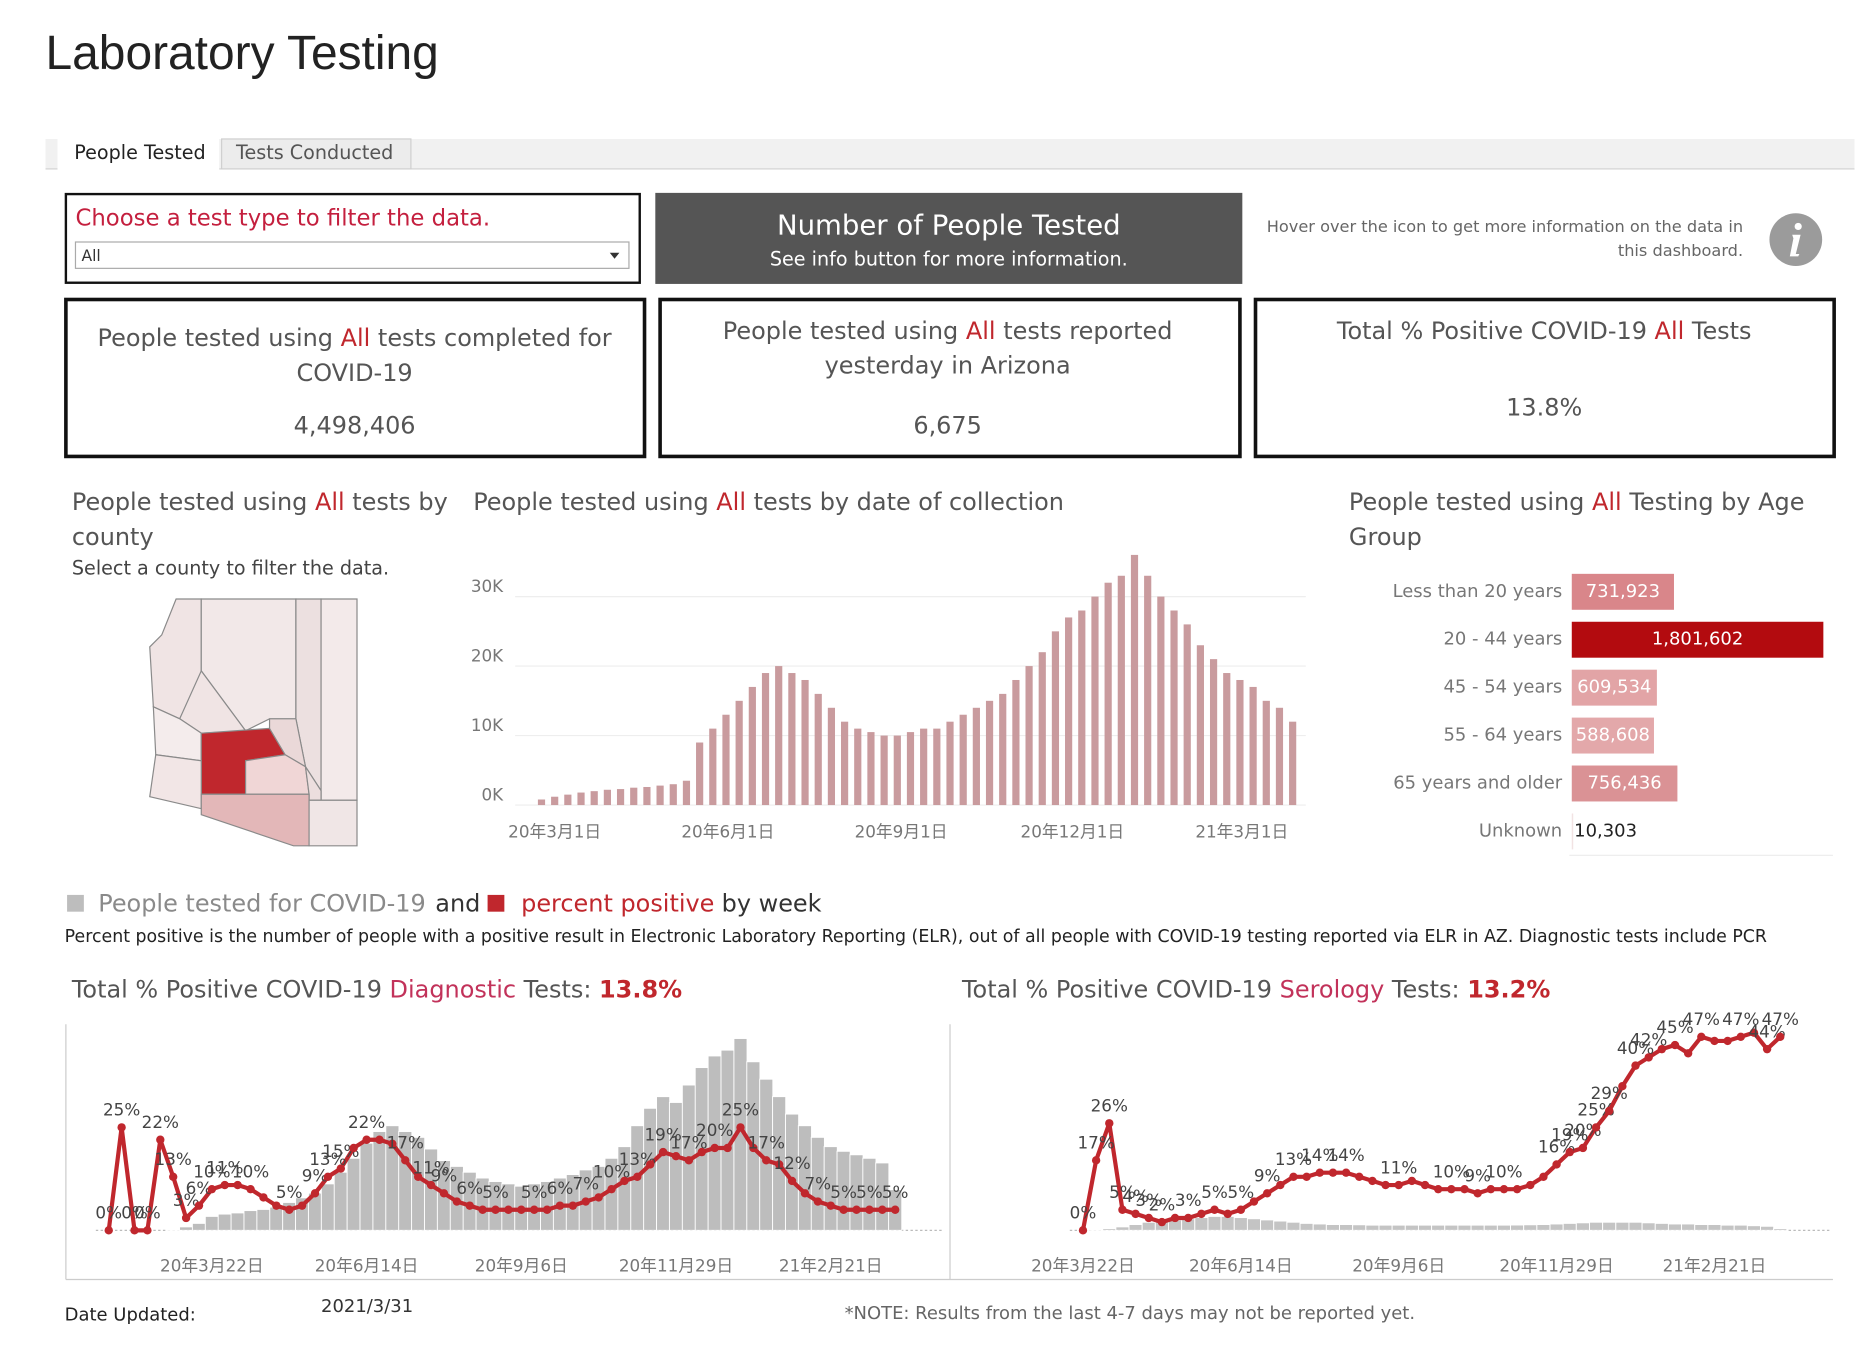  I want to click on kpi-title-text: tests completed for, so click(490, 338).